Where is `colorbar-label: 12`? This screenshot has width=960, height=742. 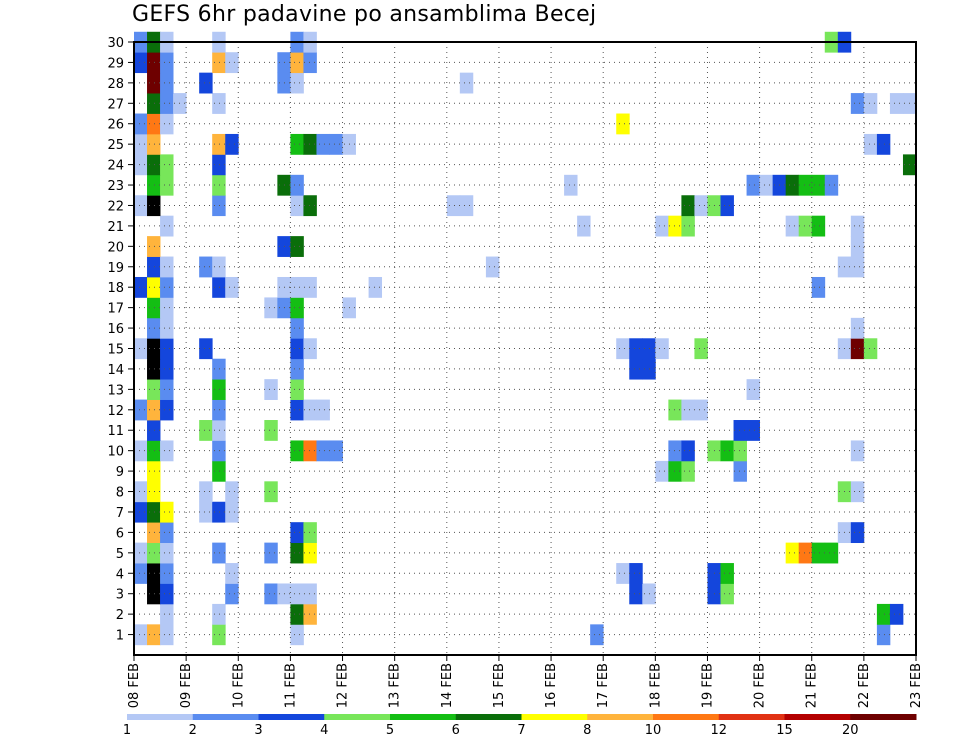 colorbar-label: 12 is located at coordinates (718, 730).